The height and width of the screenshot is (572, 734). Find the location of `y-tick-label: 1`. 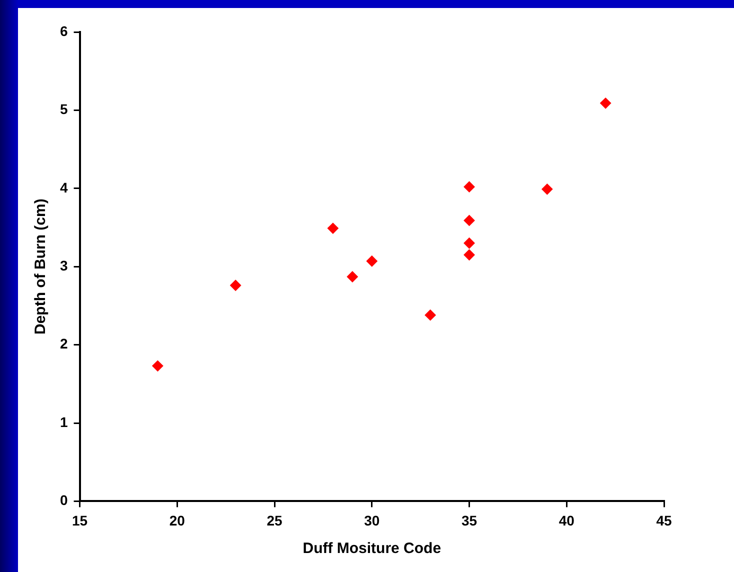

y-tick-label: 1 is located at coordinates (64, 422).